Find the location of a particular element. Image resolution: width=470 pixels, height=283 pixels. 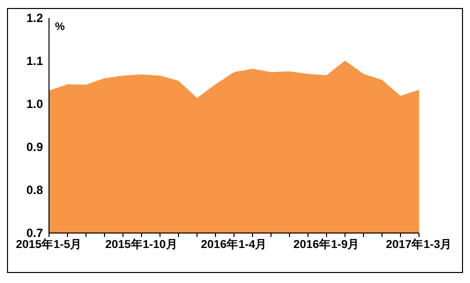

y-tick-label: 1.0 is located at coordinates (35, 103).